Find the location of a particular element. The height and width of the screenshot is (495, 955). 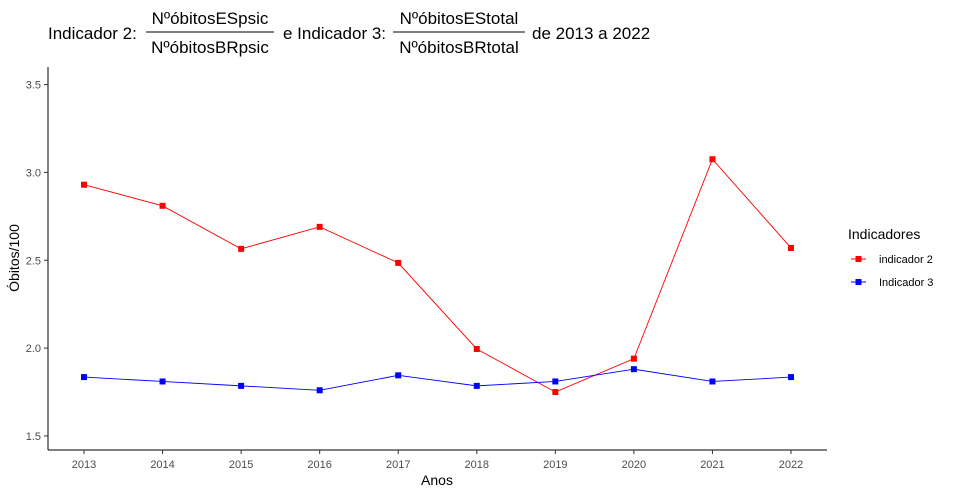

x-tick-label: 2022 is located at coordinates (791, 465).